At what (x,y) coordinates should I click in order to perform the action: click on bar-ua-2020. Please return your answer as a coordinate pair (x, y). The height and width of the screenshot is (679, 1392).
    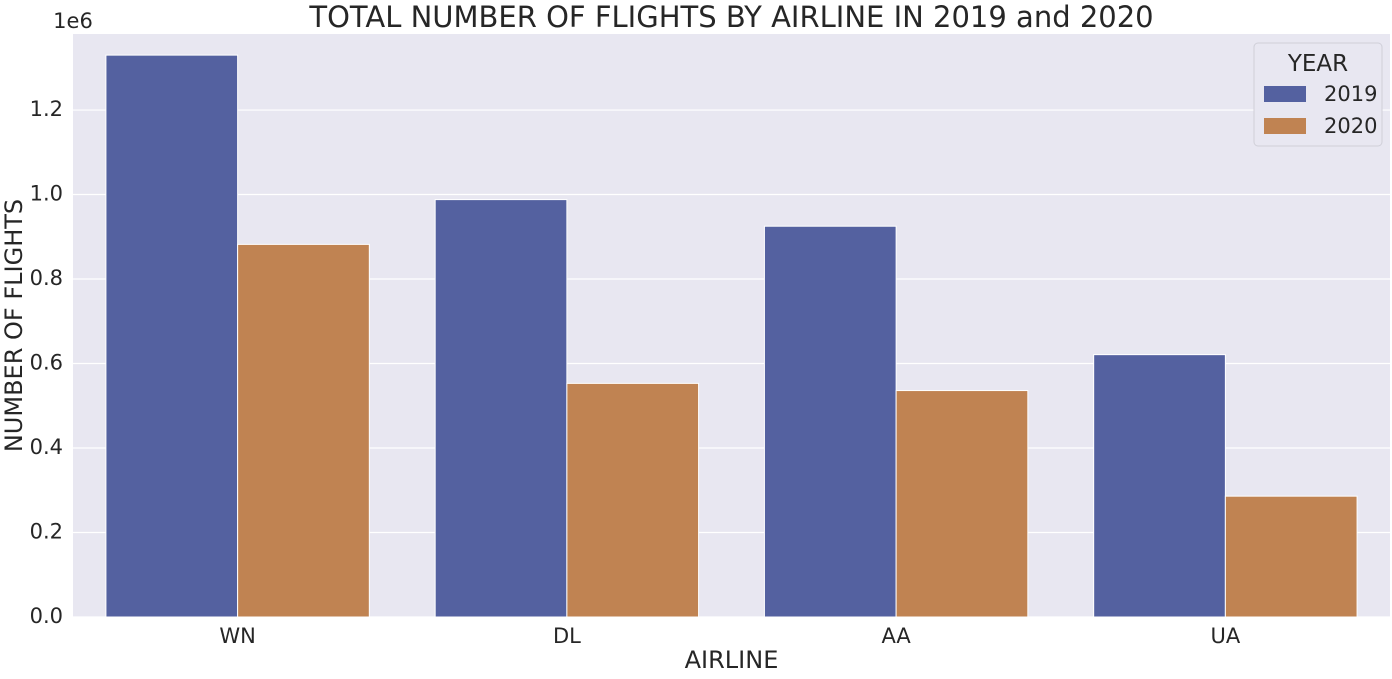
    Looking at the image, I should click on (1291, 556).